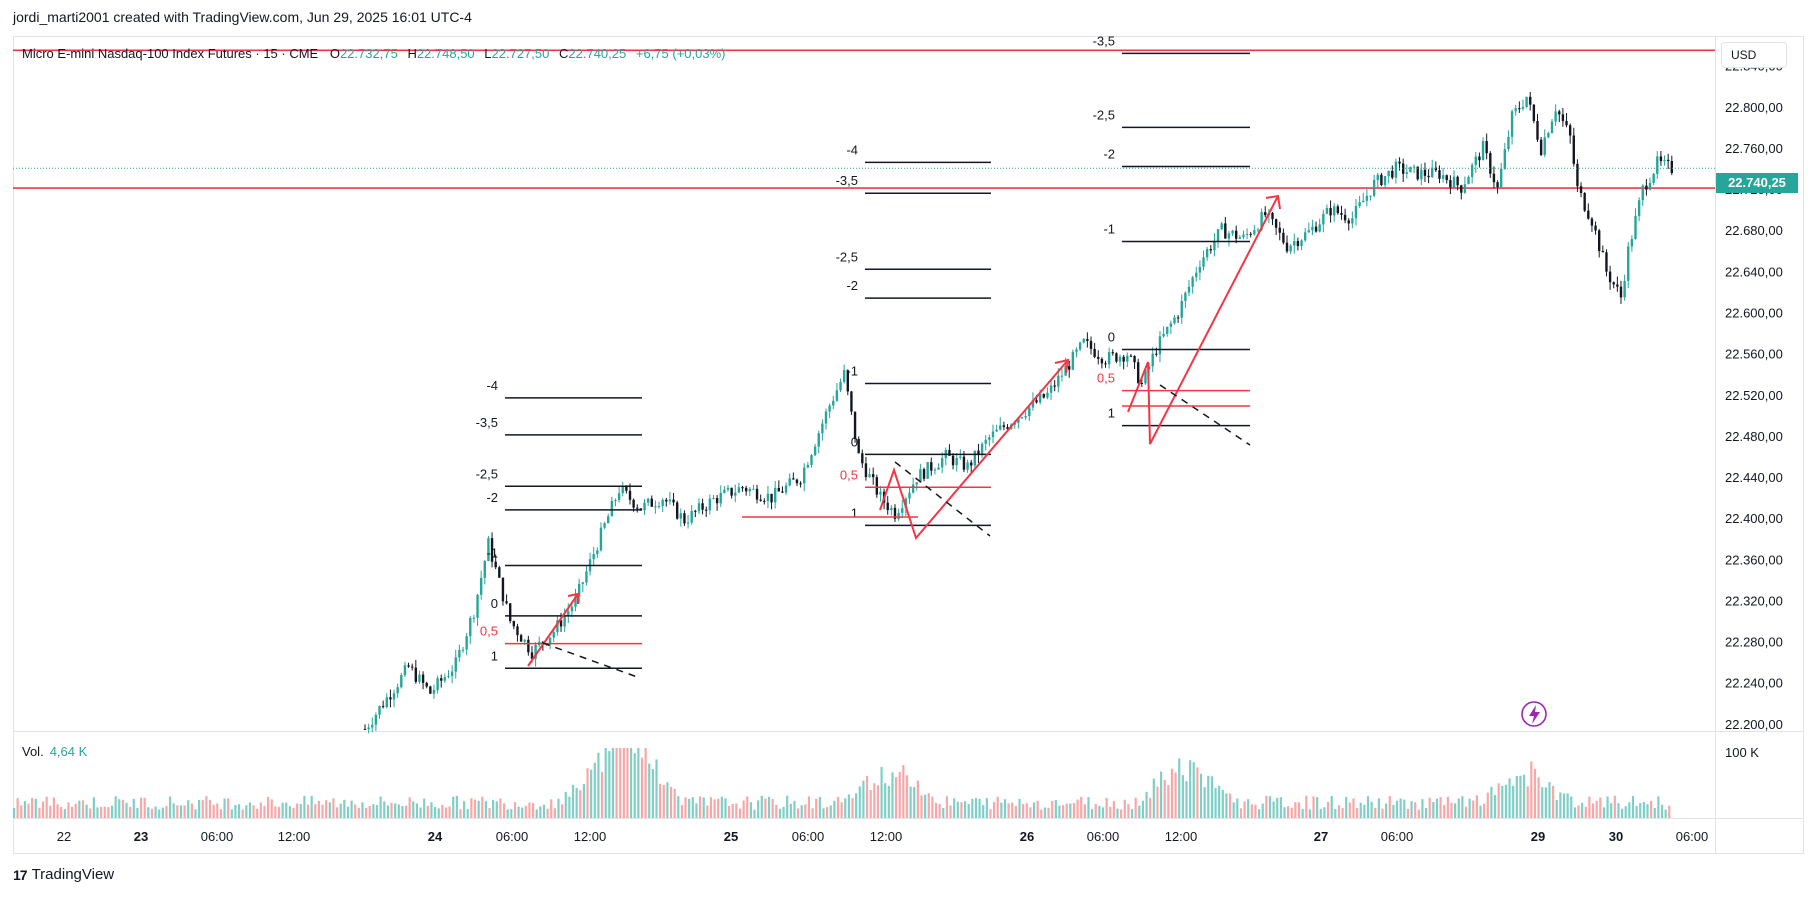 This screenshot has width=1815, height=897. What do you see at coordinates (1109, 153) in the screenshot?
I see `fib-level-label: -2` at bounding box center [1109, 153].